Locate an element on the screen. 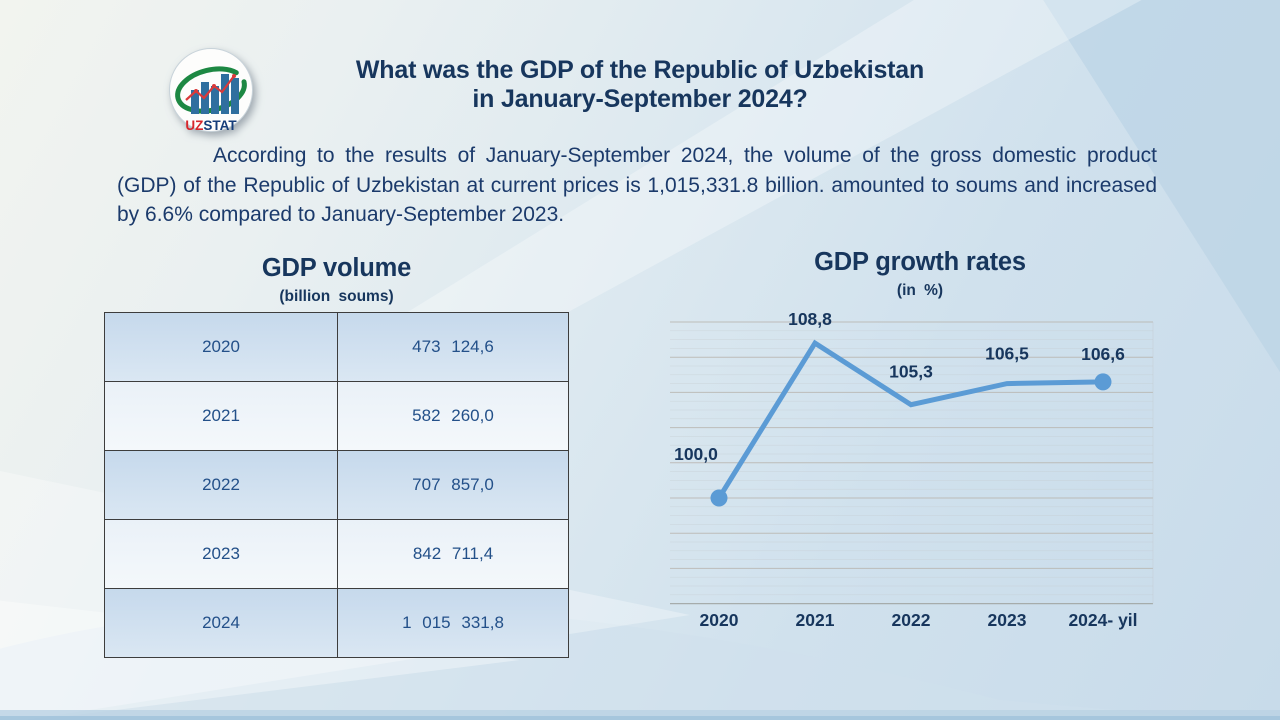 The image size is (1280, 720). value-cell: 1 015 331,8 is located at coordinates (453, 623).